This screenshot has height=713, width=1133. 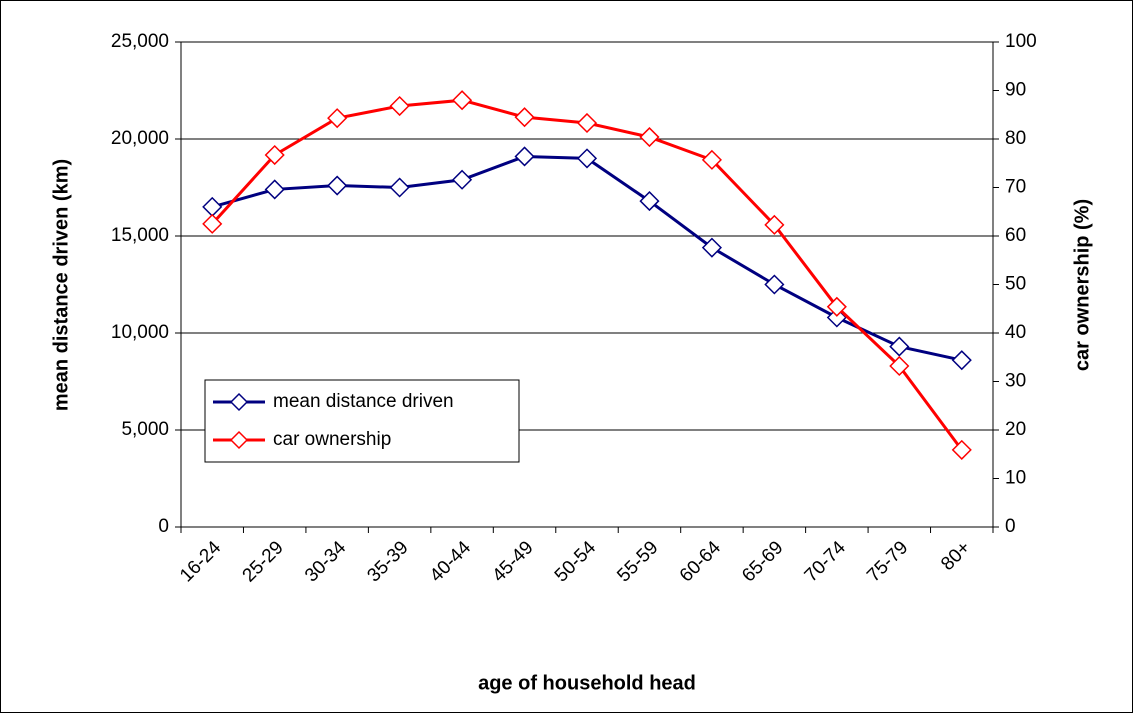 I want to click on legend-label: mean distance driven, so click(x=363, y=401).